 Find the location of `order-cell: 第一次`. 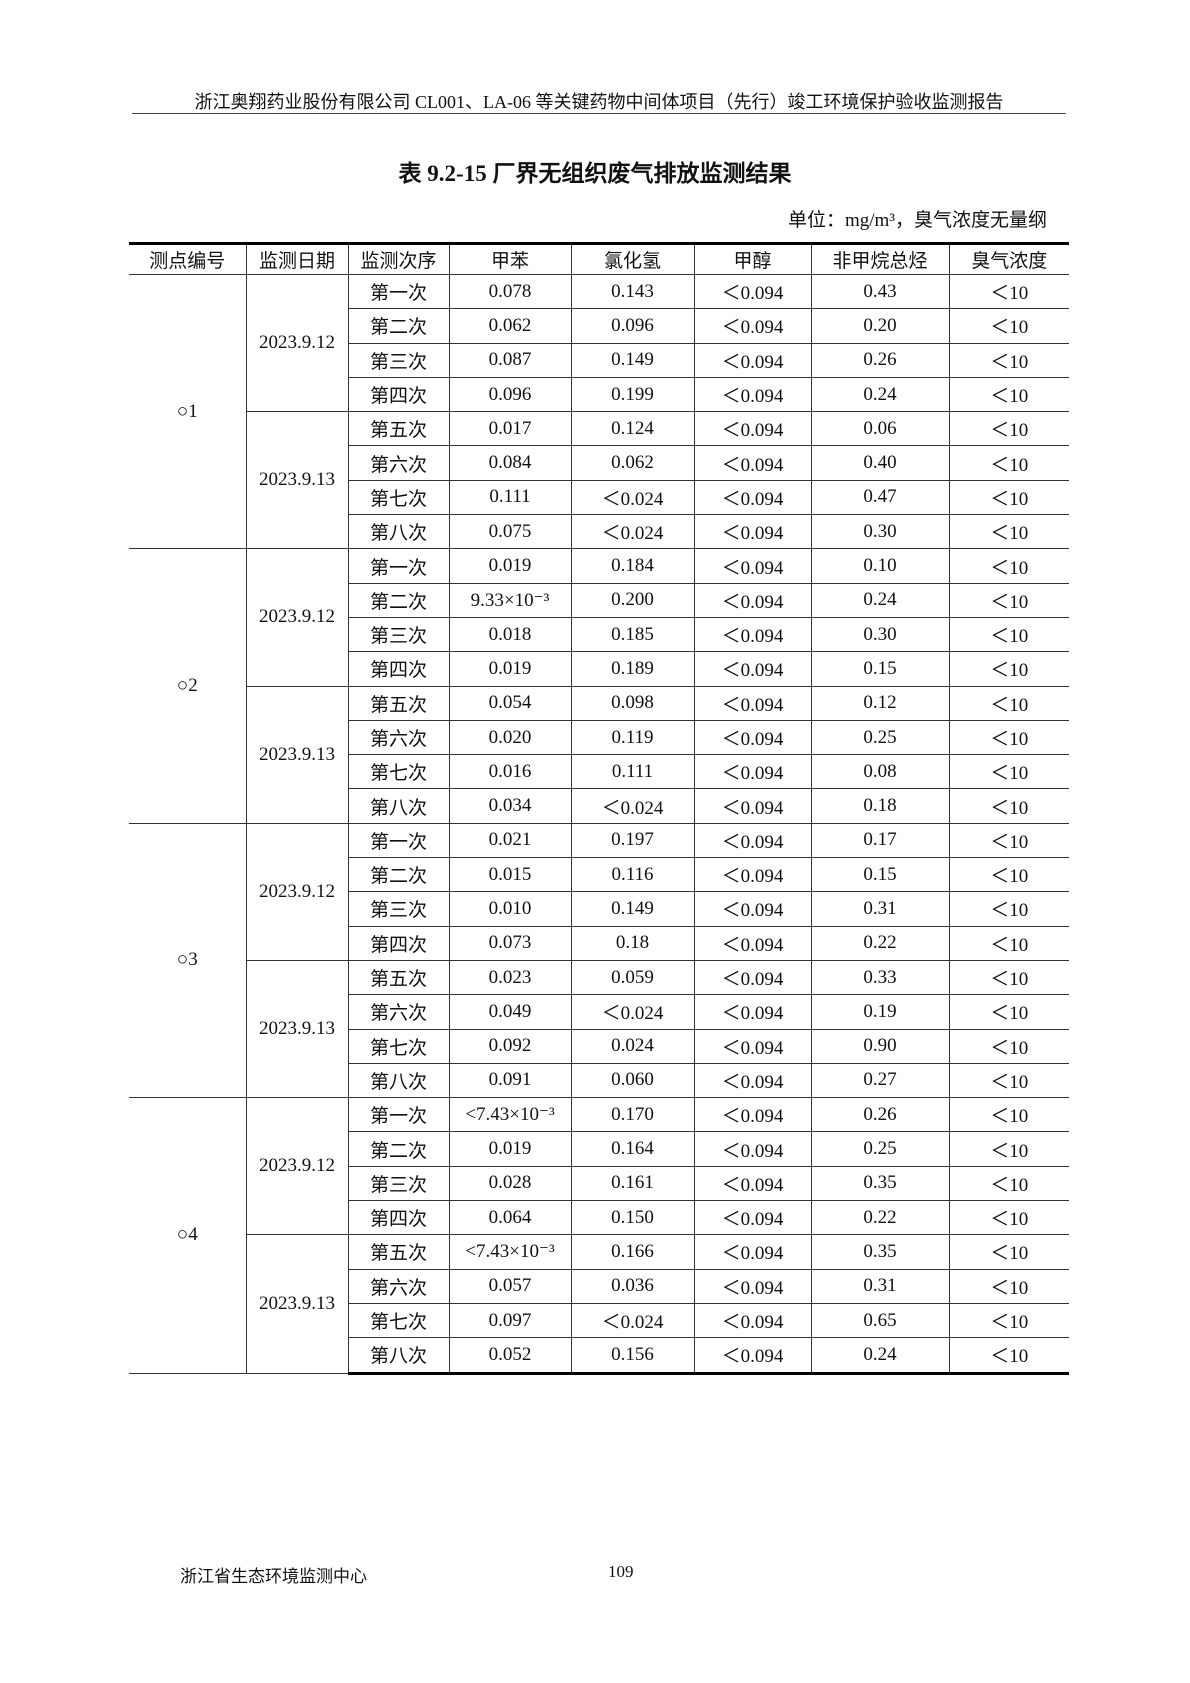

order-cell: 第一次 is located at coordinates (398, 566).